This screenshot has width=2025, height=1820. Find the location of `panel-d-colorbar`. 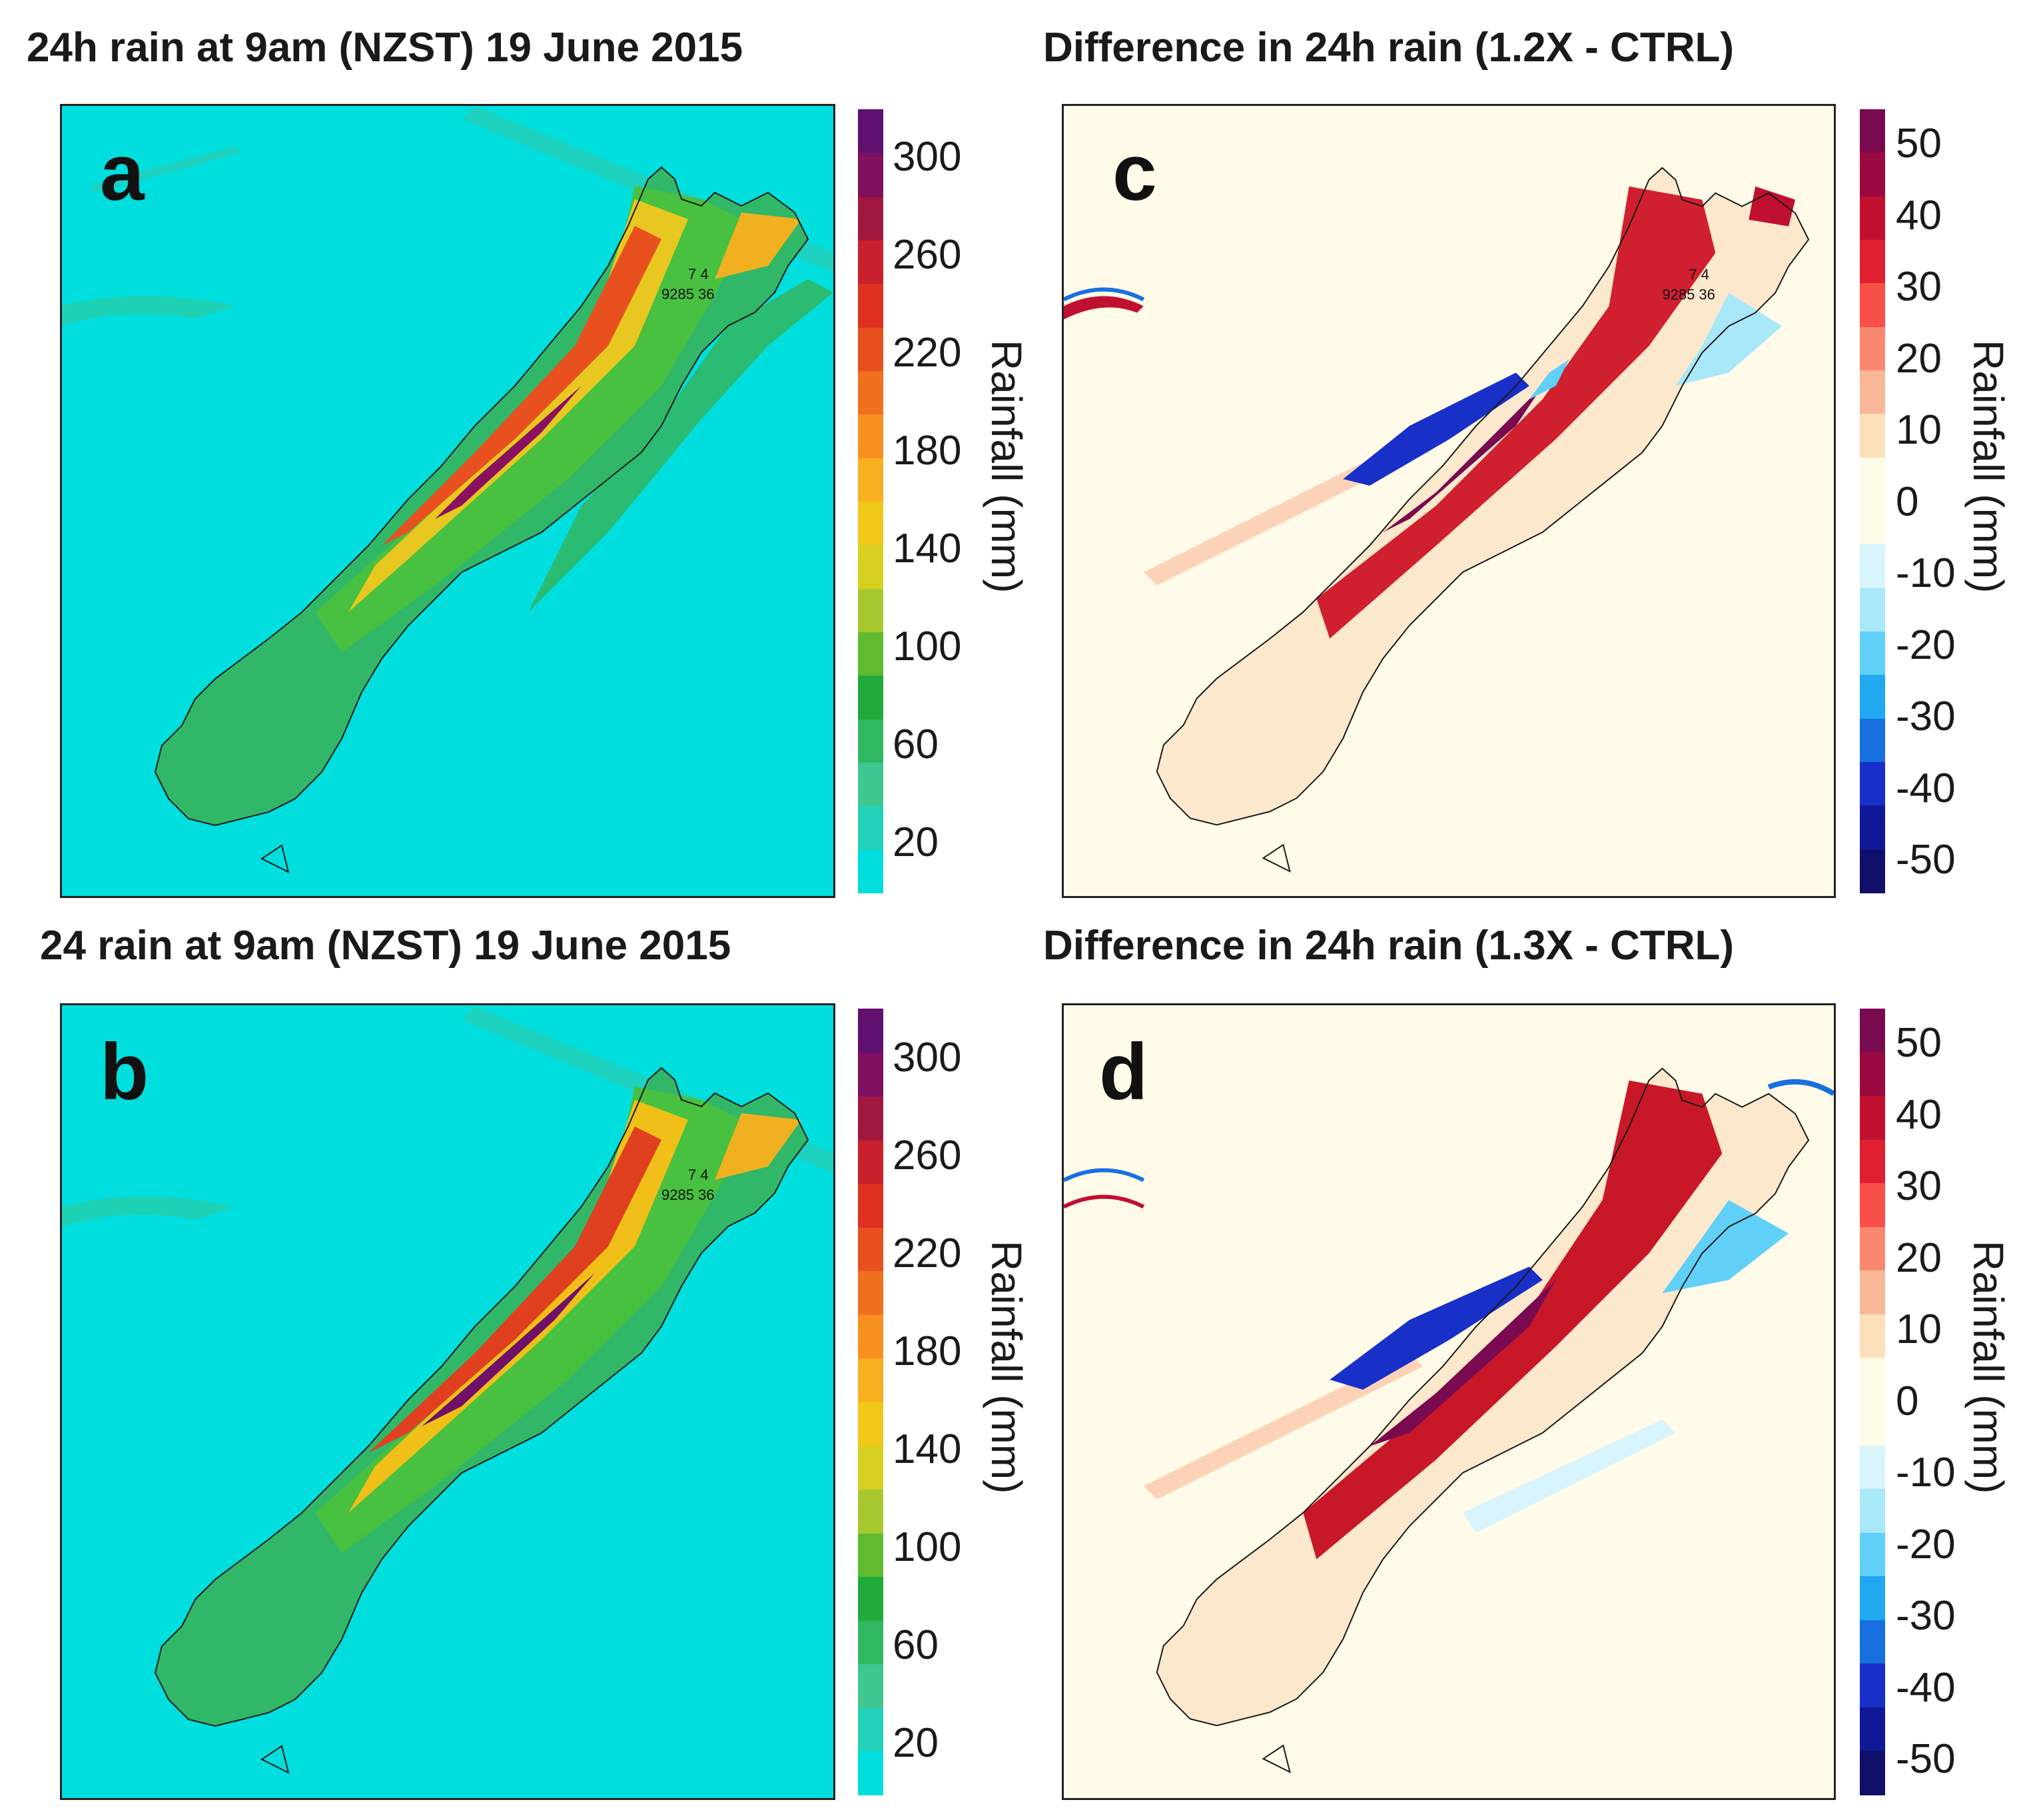

panel-d-colorbar is located at coordinates (1872, 1402).